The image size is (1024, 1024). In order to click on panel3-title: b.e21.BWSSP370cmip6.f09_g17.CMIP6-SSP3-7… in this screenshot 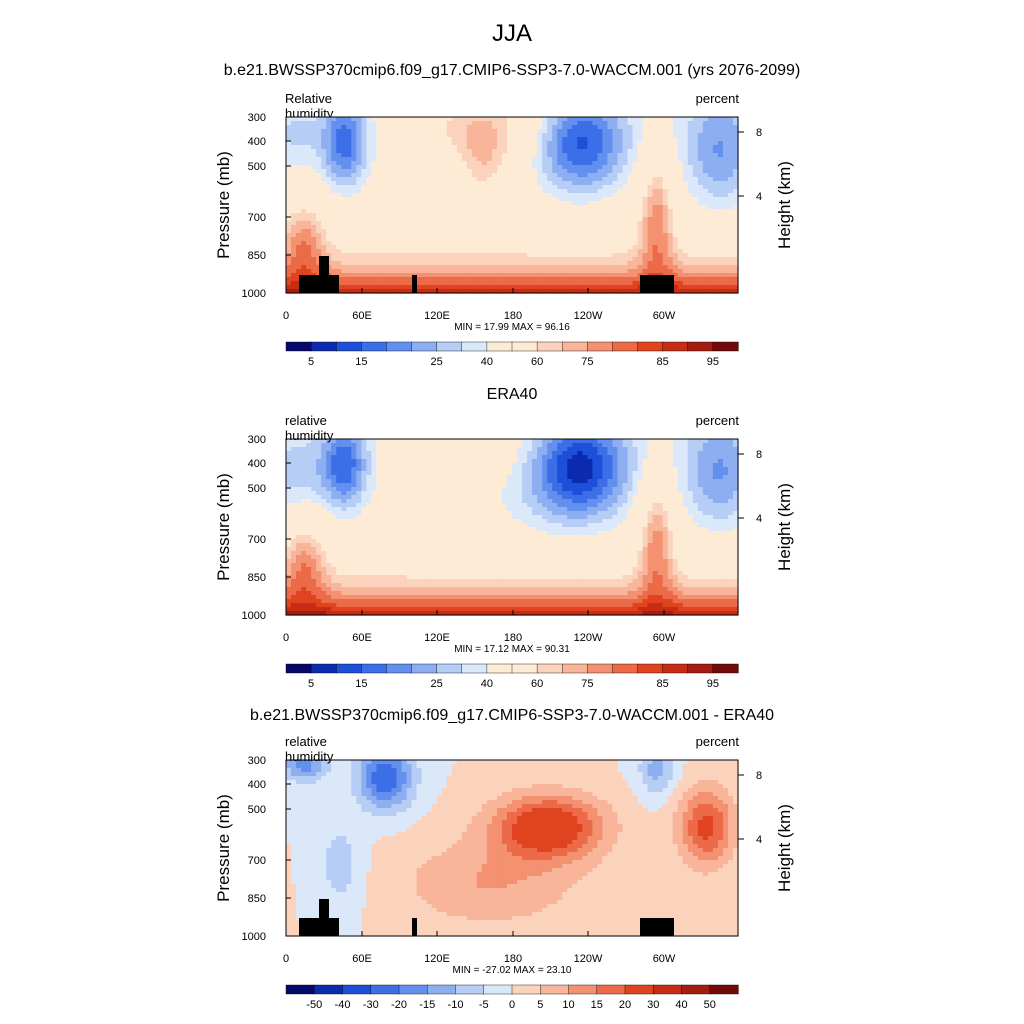, I will do `click(512, 715)`.